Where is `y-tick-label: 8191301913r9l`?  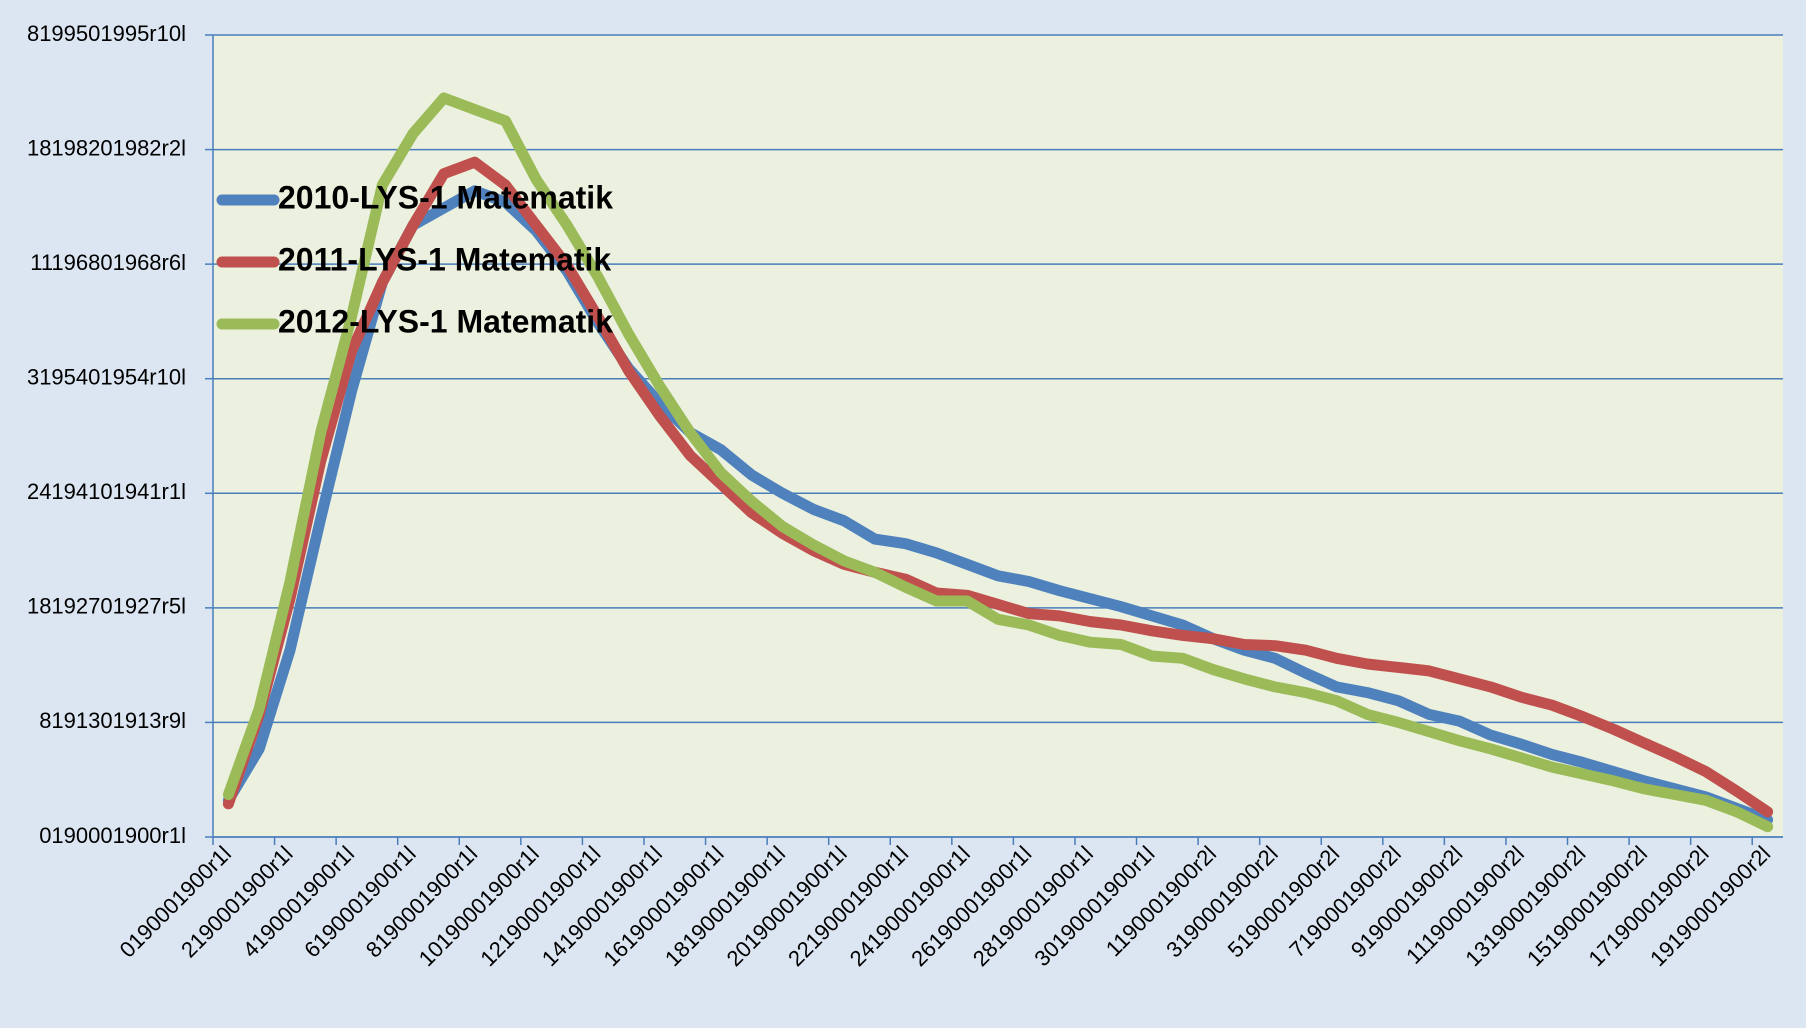
y-tick-label: 8191301913r9l is located at coordinates (112, 720).